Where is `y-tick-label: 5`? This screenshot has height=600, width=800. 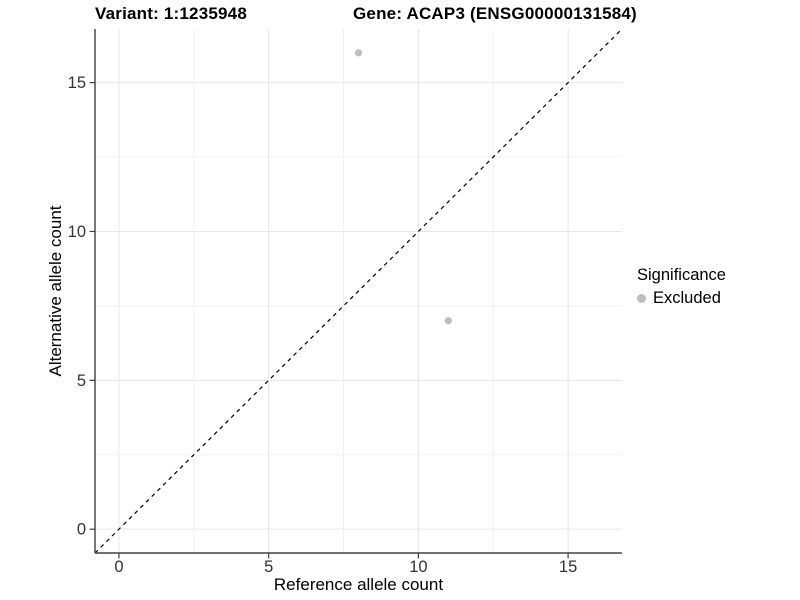
y-tick-label: 5 is located at coordinates (81, 381).